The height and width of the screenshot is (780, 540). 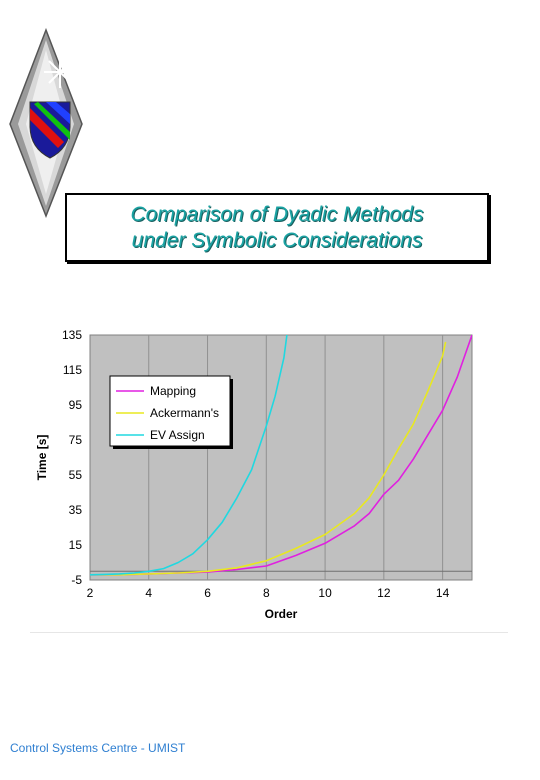 I want to click on y-tick-label: 135, so click(x=72, y=335).